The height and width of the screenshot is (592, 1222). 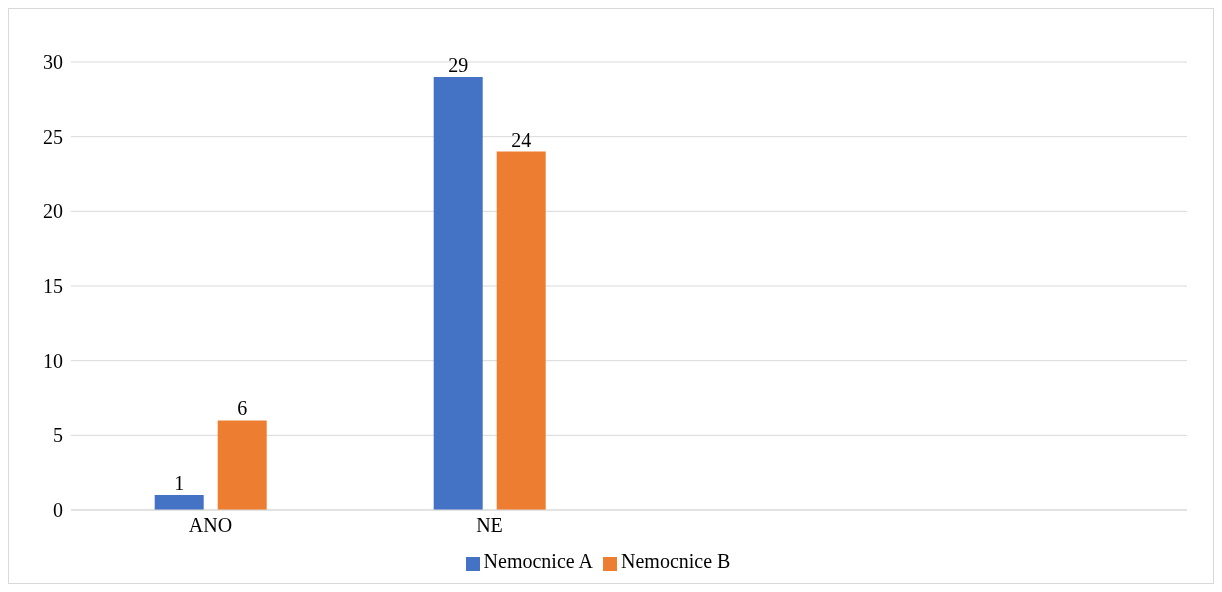 I want to click on data-label: 24, so click(x=521, y=139).